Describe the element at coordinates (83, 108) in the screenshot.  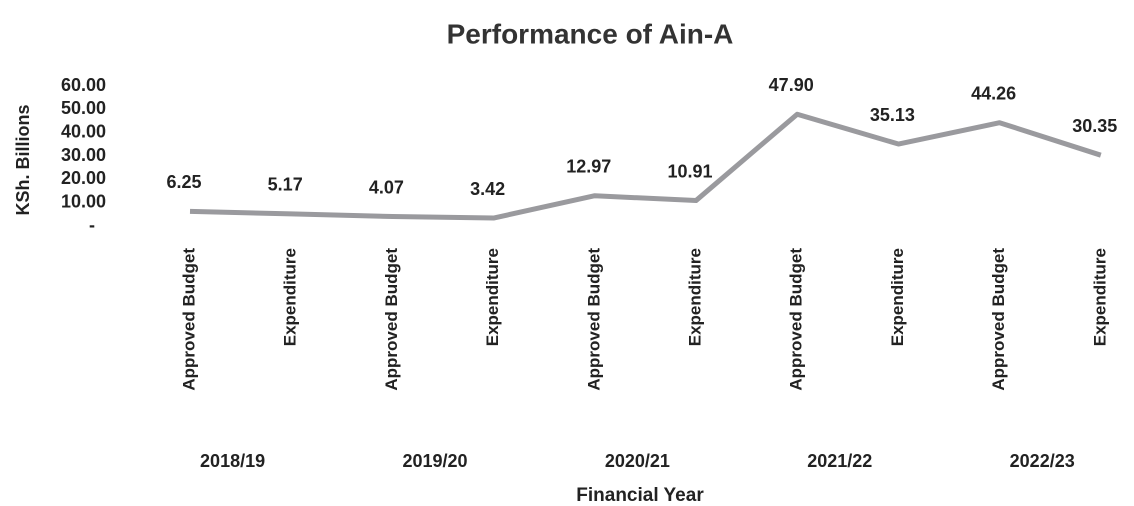
I see `y-tick-label: 50.00` at that location.